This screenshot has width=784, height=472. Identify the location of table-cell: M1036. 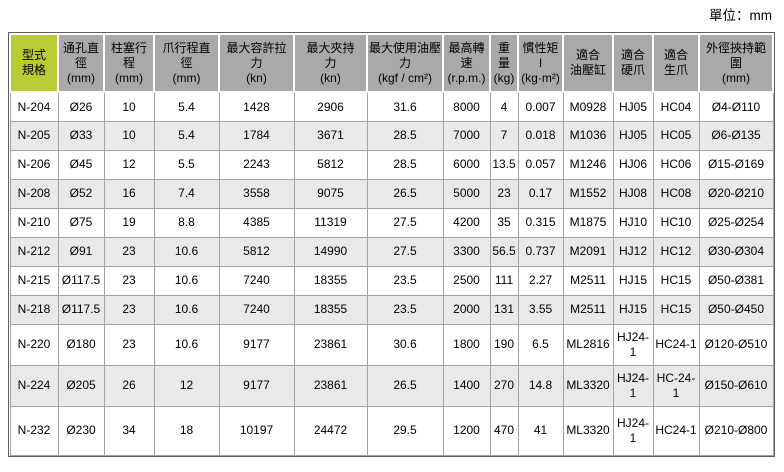
(588, 135).